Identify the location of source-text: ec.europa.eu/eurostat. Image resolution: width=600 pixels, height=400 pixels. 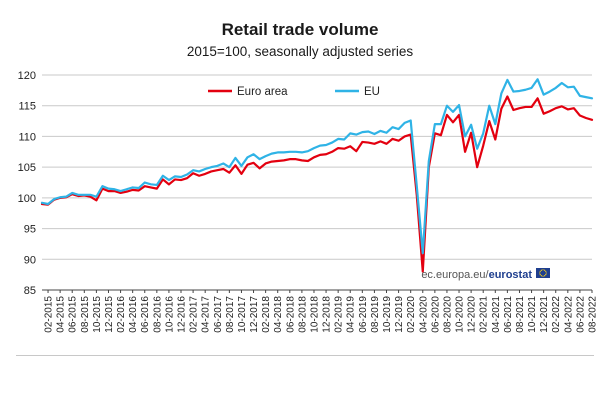
(476, 275).